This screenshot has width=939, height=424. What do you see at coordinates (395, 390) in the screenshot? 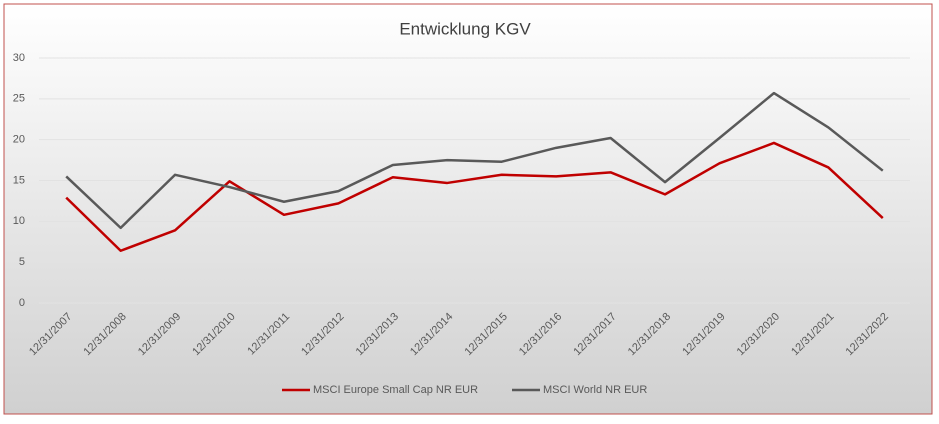
I see `legend-label: MSCI Europe Small Cap NR EUR` at bounding box center [395, 390].